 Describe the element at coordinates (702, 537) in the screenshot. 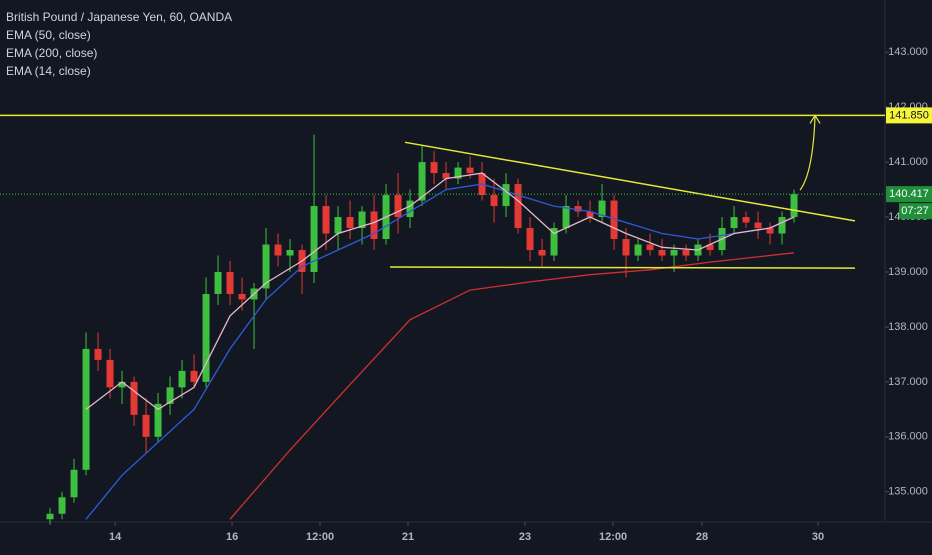

I see `x-tick-label: 28` at that location.